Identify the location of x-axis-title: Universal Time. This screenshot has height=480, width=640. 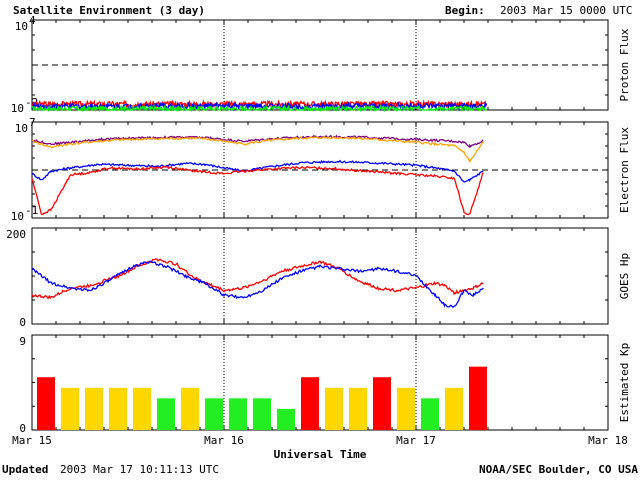
(320, 454).